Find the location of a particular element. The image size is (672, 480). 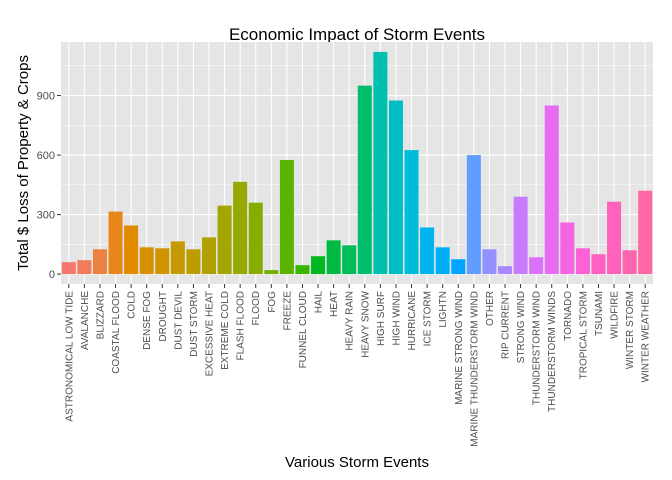

bar-extreme-cold is located at coordinates (224, 240).